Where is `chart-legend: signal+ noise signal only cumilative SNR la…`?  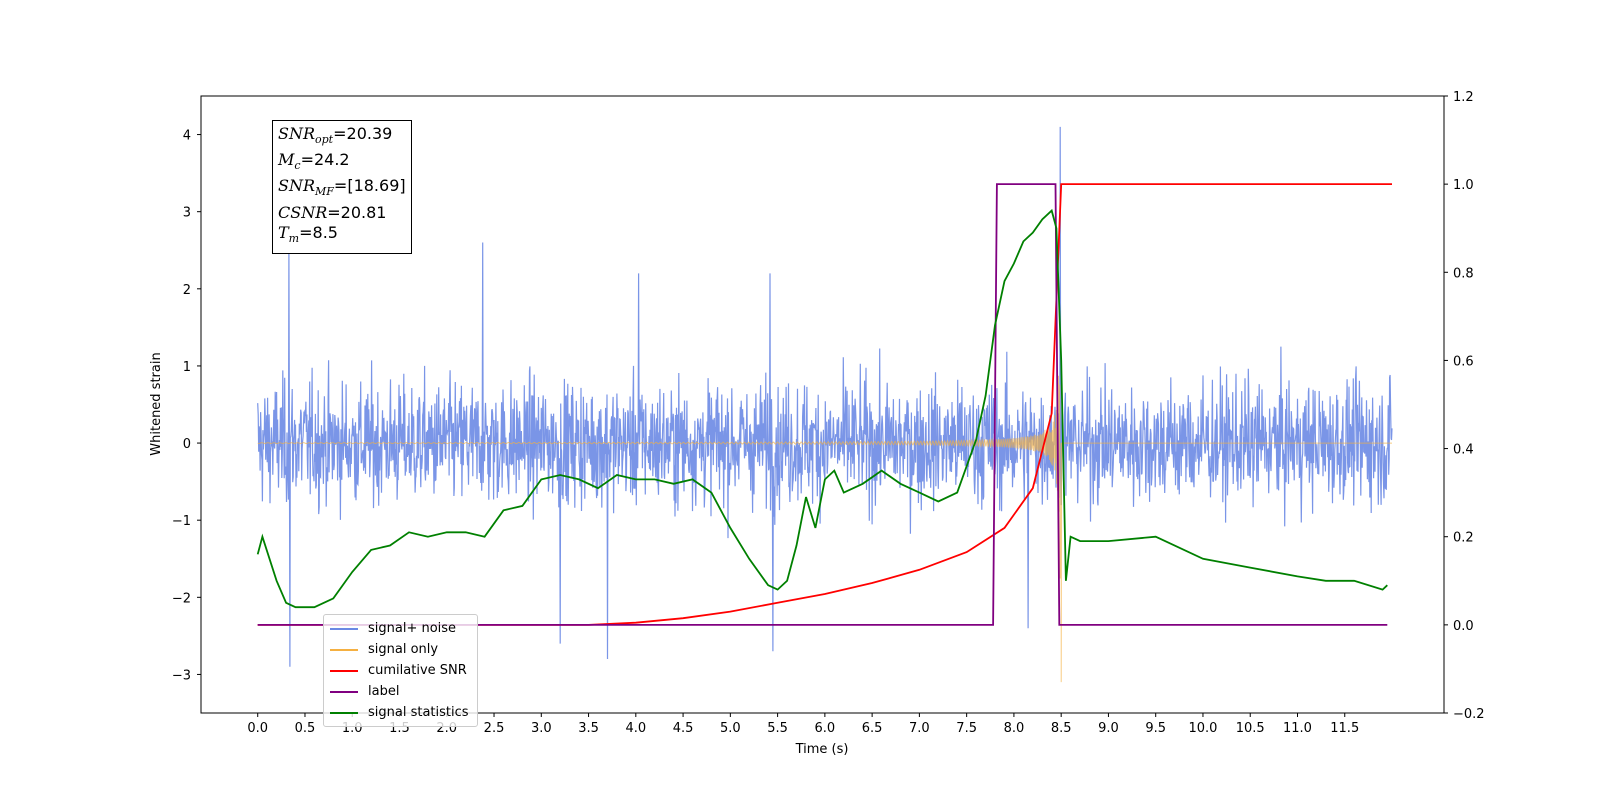 chart-legend: signal+ noise signal only cumilative SNR la… is located at coordinates (400, 670).